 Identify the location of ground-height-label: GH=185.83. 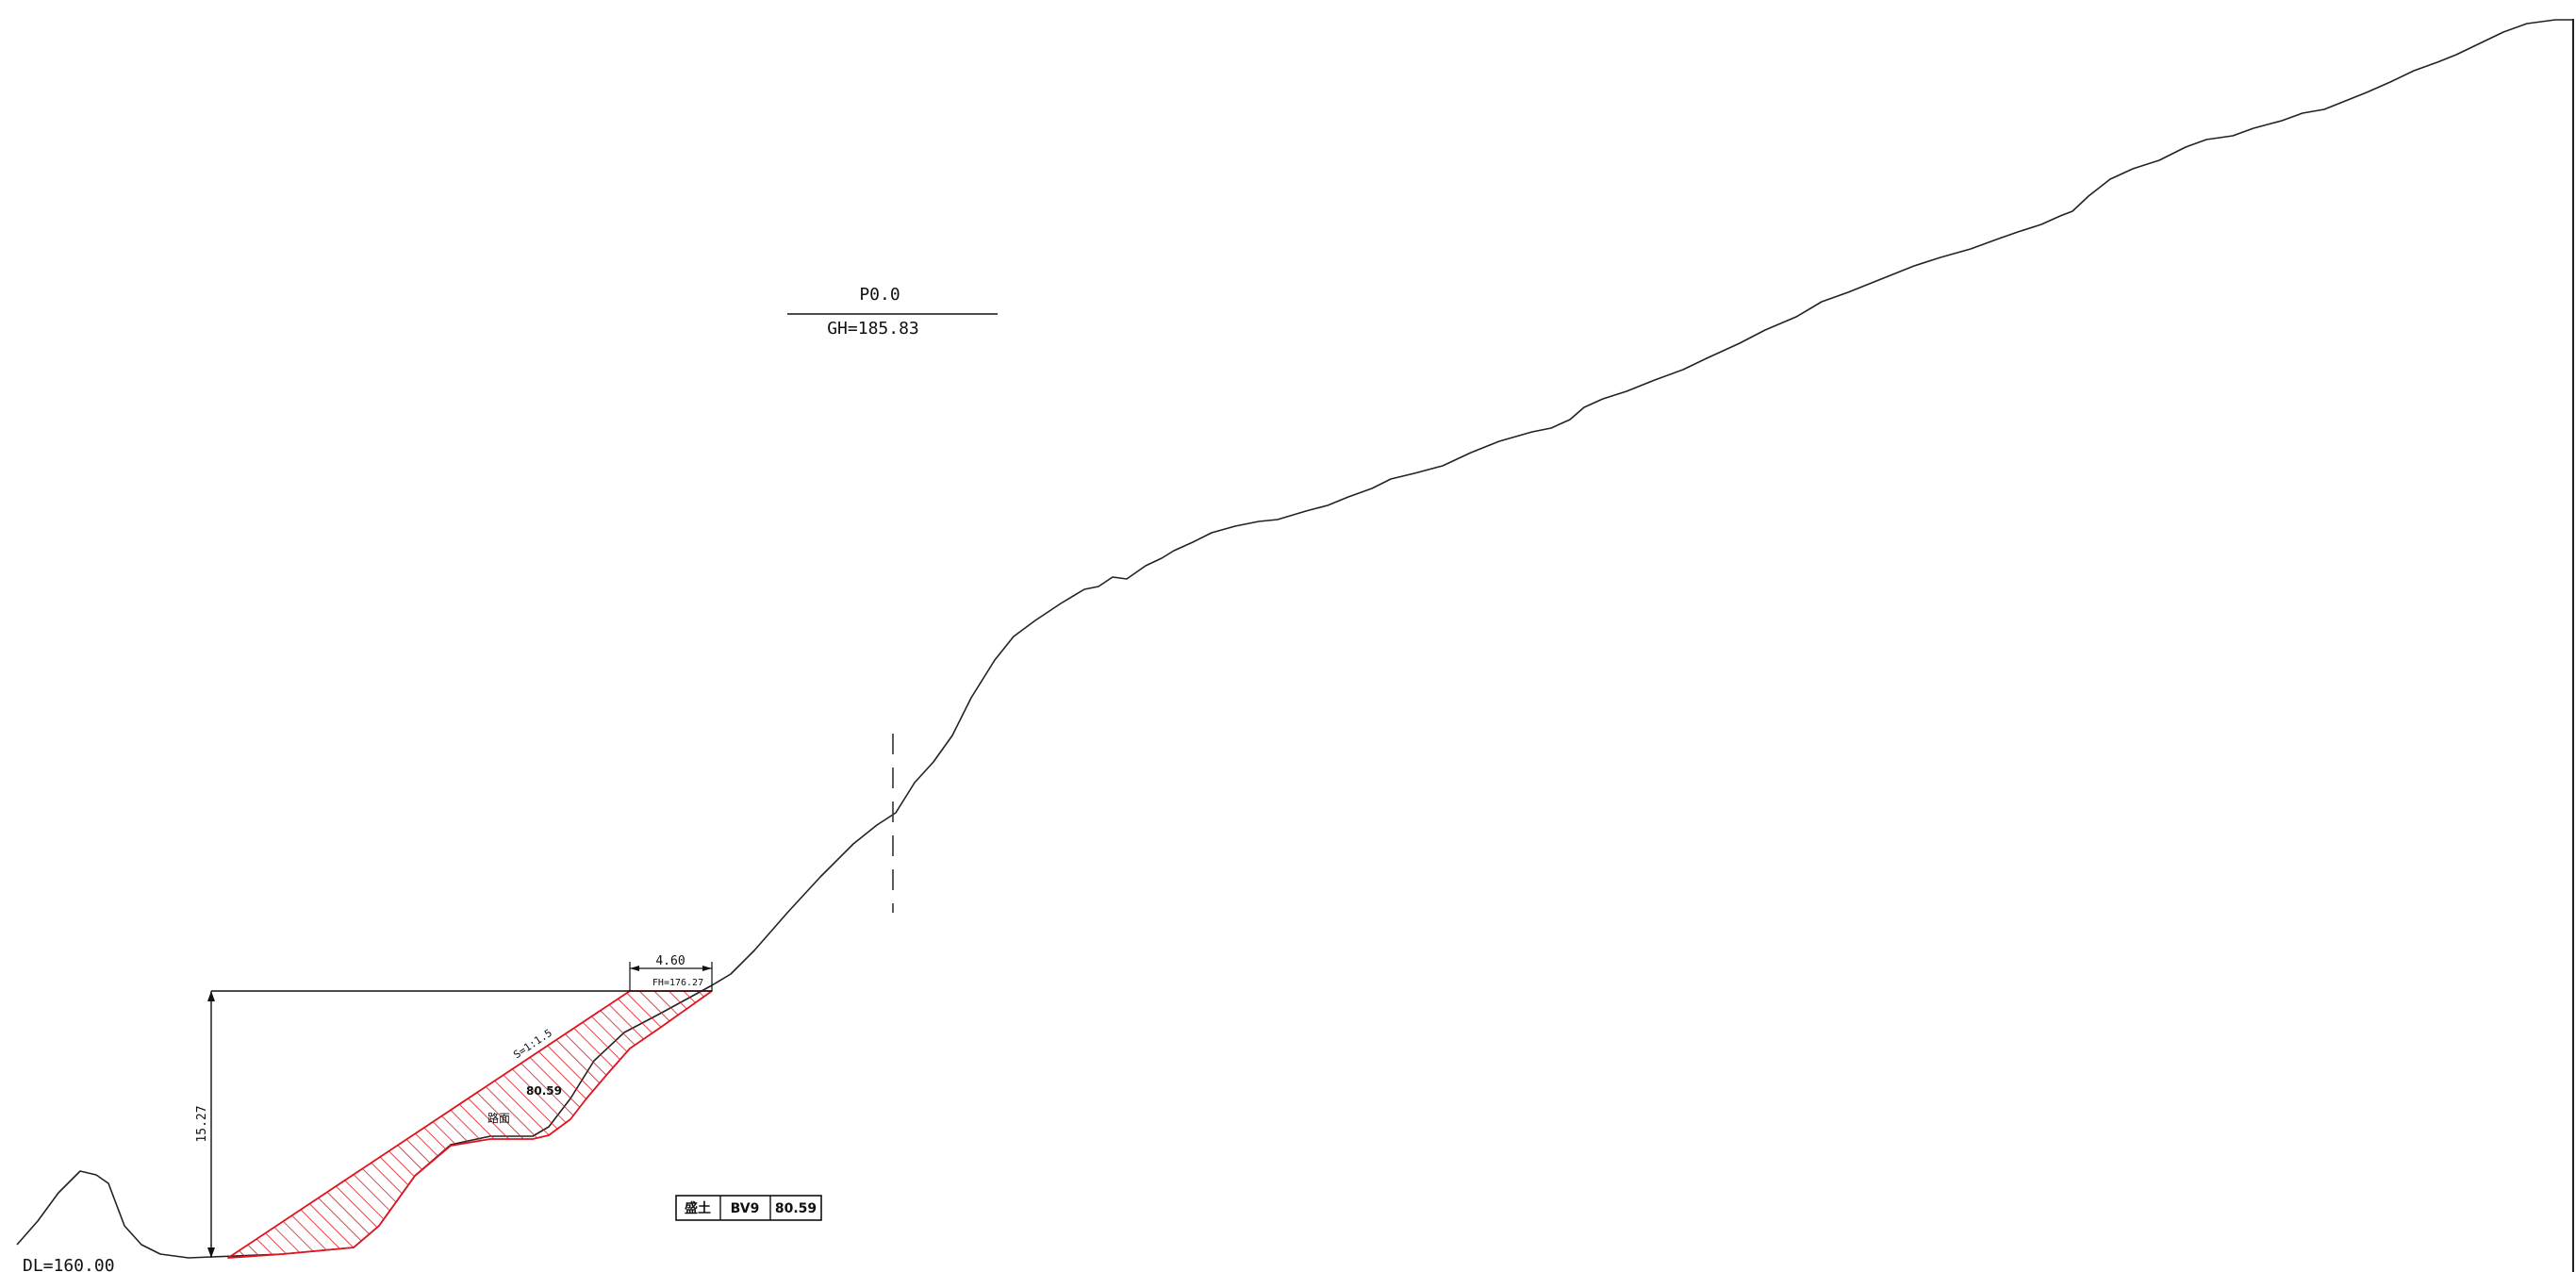
(873, 329).